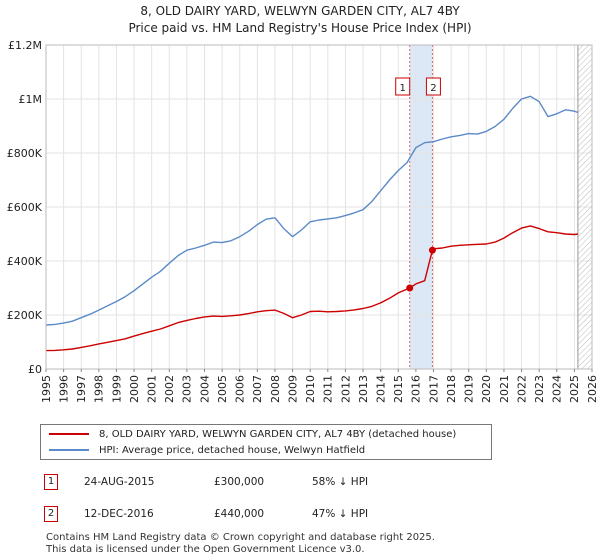  What do you see at coordinates (592, 389) in the screenshot?
I see `x-tick-label: 2026` at bounding box center [592, 389].